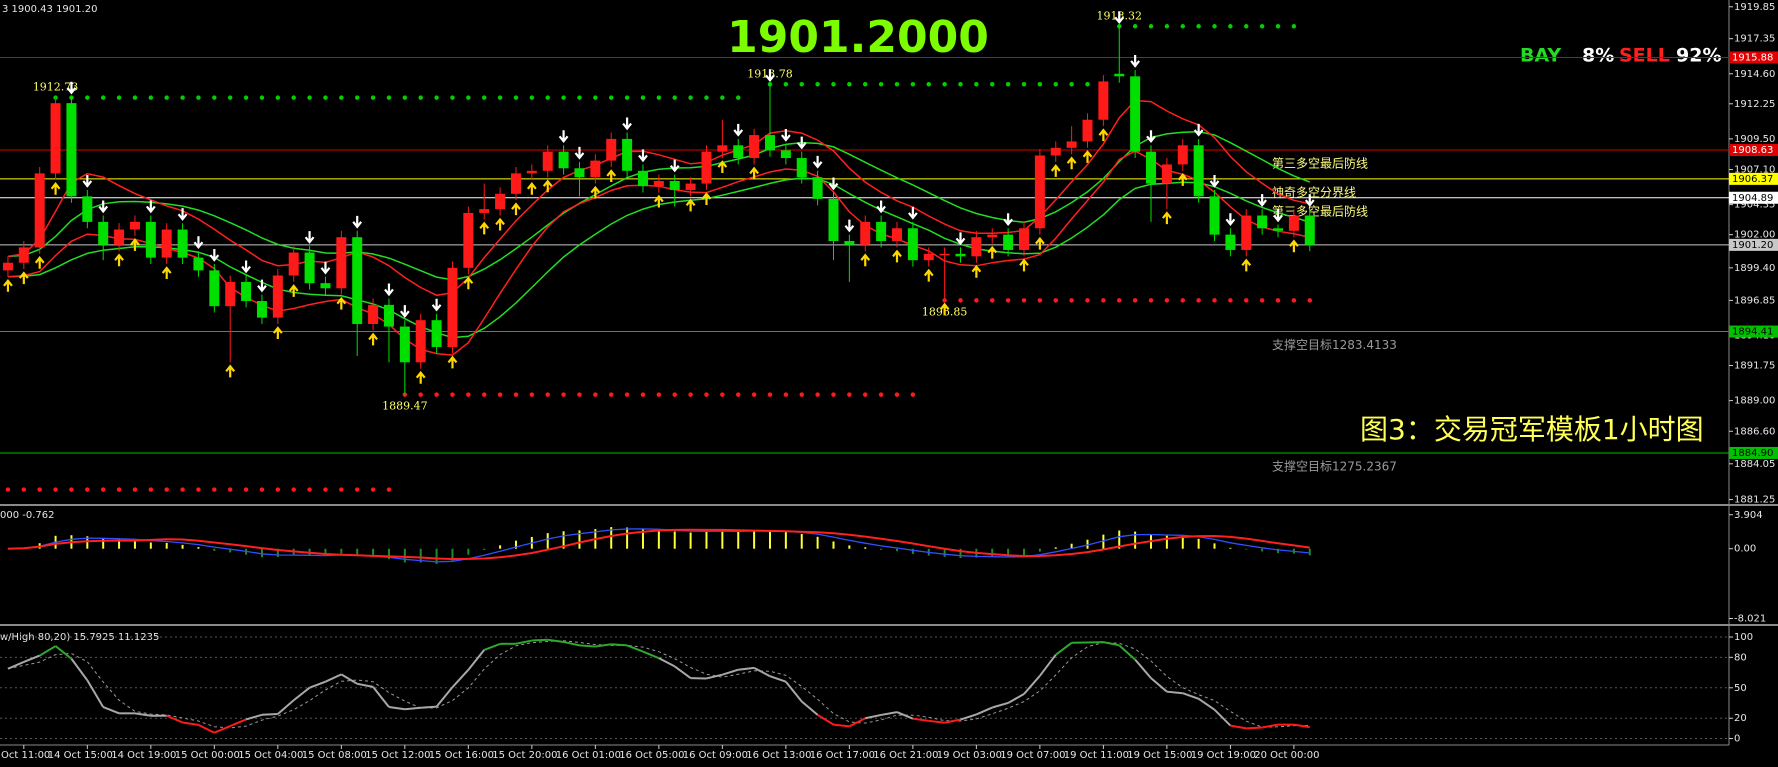 This screenshot has height=767, width=1778. I want to click on y-tick-label: 1891.75, so click(1754, 366).